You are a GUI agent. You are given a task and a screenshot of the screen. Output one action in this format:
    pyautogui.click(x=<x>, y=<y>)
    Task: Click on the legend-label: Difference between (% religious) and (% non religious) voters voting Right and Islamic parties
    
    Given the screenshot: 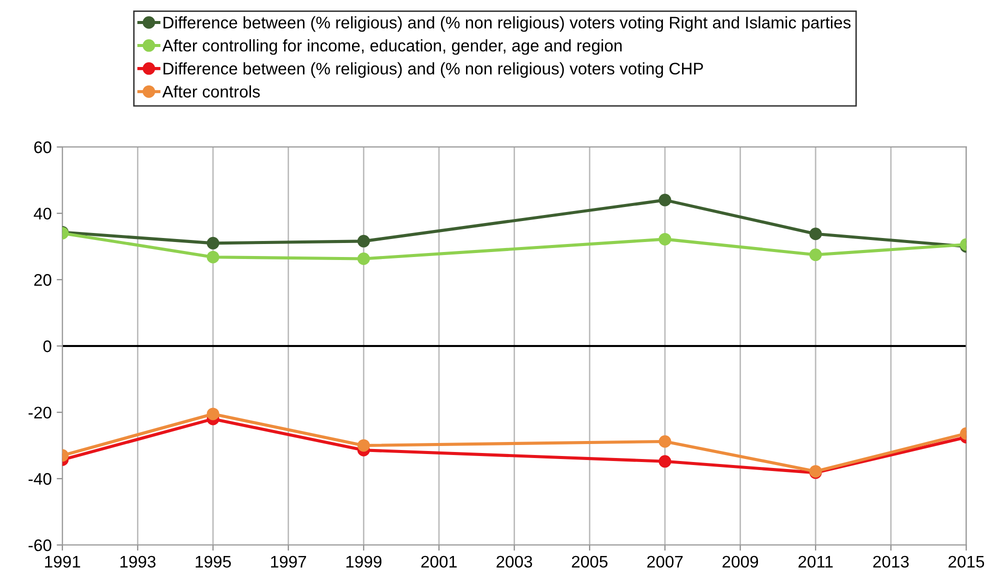 What is the action you would take?
    pyautogui.click(x=507, y=24)
    